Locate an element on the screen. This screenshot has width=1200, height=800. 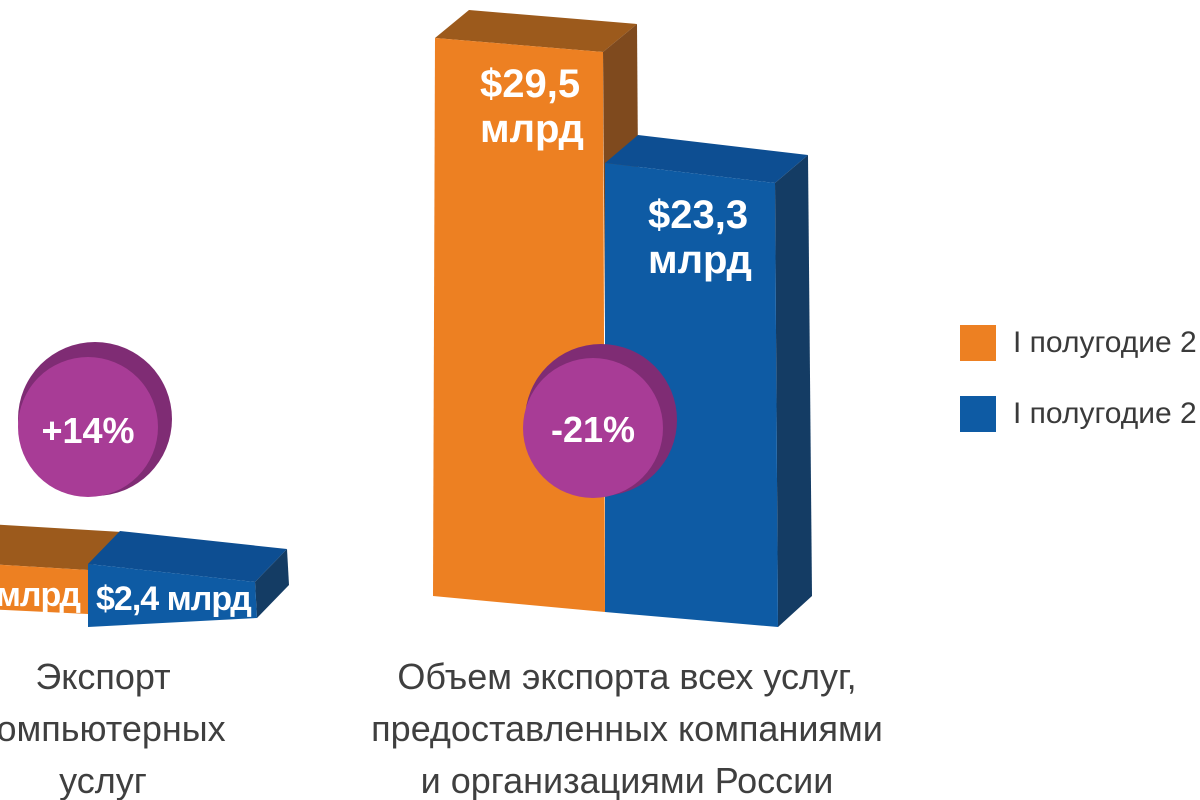
legend-label-blue: I полугодие 2 is located at coordinates (1105, 413).